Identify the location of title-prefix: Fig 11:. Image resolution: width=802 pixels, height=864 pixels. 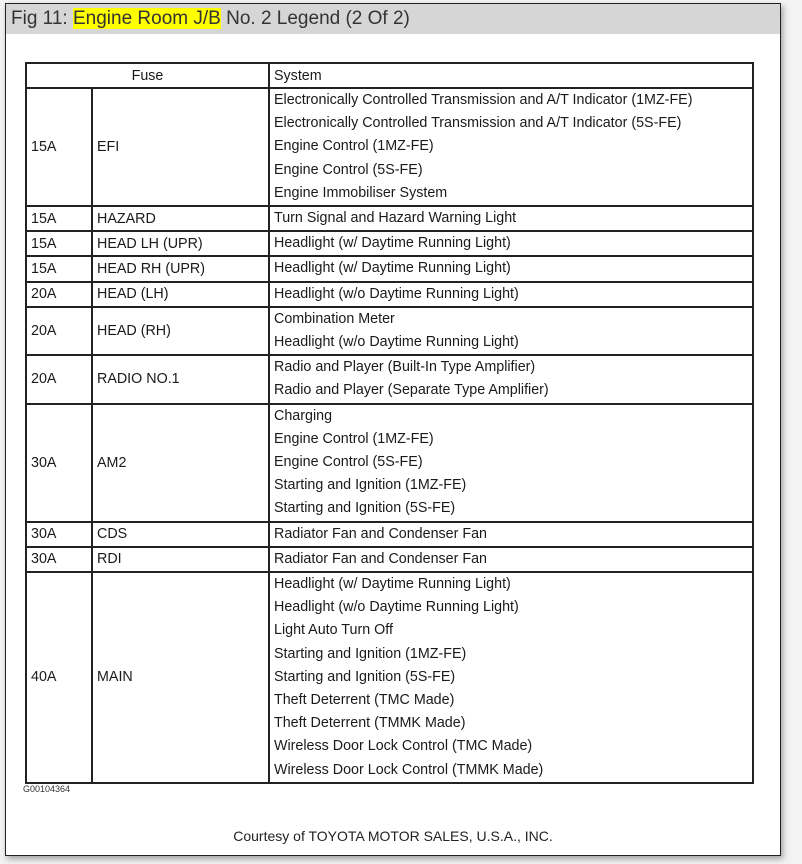
(42, 18).